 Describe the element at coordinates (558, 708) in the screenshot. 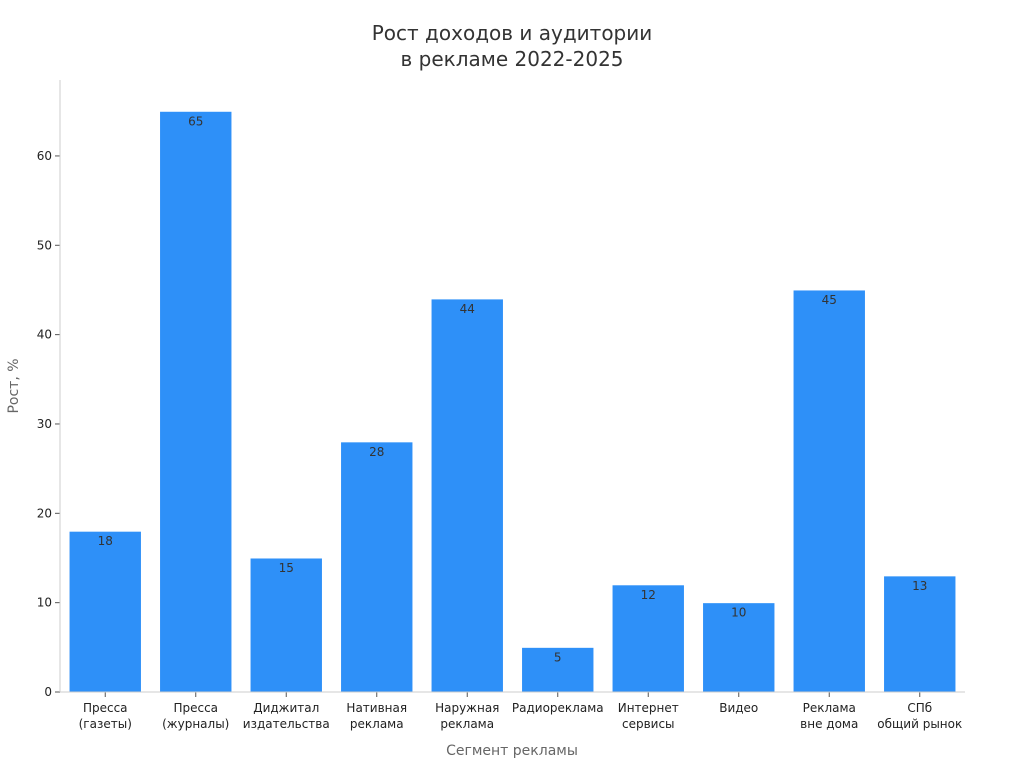

I see `x-tick-label: Радиореклама` at that location.